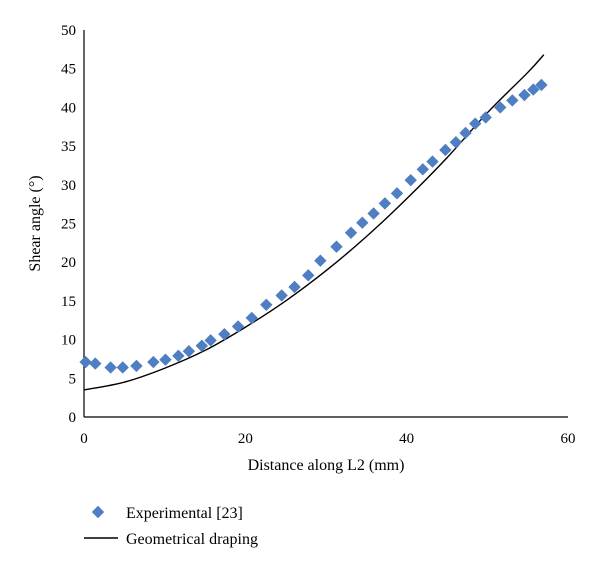 This screenshot has width=600, height=571. I want to click on y-tick-label: 35, so click(68, 147).